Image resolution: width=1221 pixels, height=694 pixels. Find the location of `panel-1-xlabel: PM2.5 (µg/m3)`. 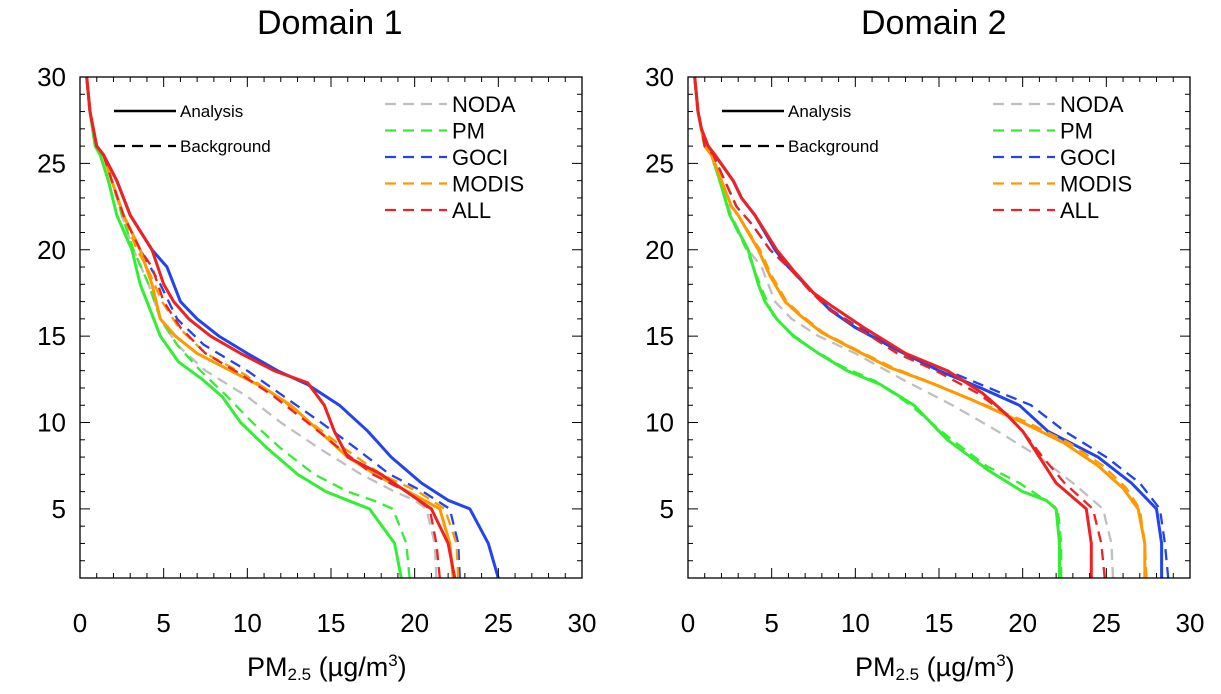

panel-1-xlabel: PM2.5 (µg/m3) is located at coordinates (327, 668).